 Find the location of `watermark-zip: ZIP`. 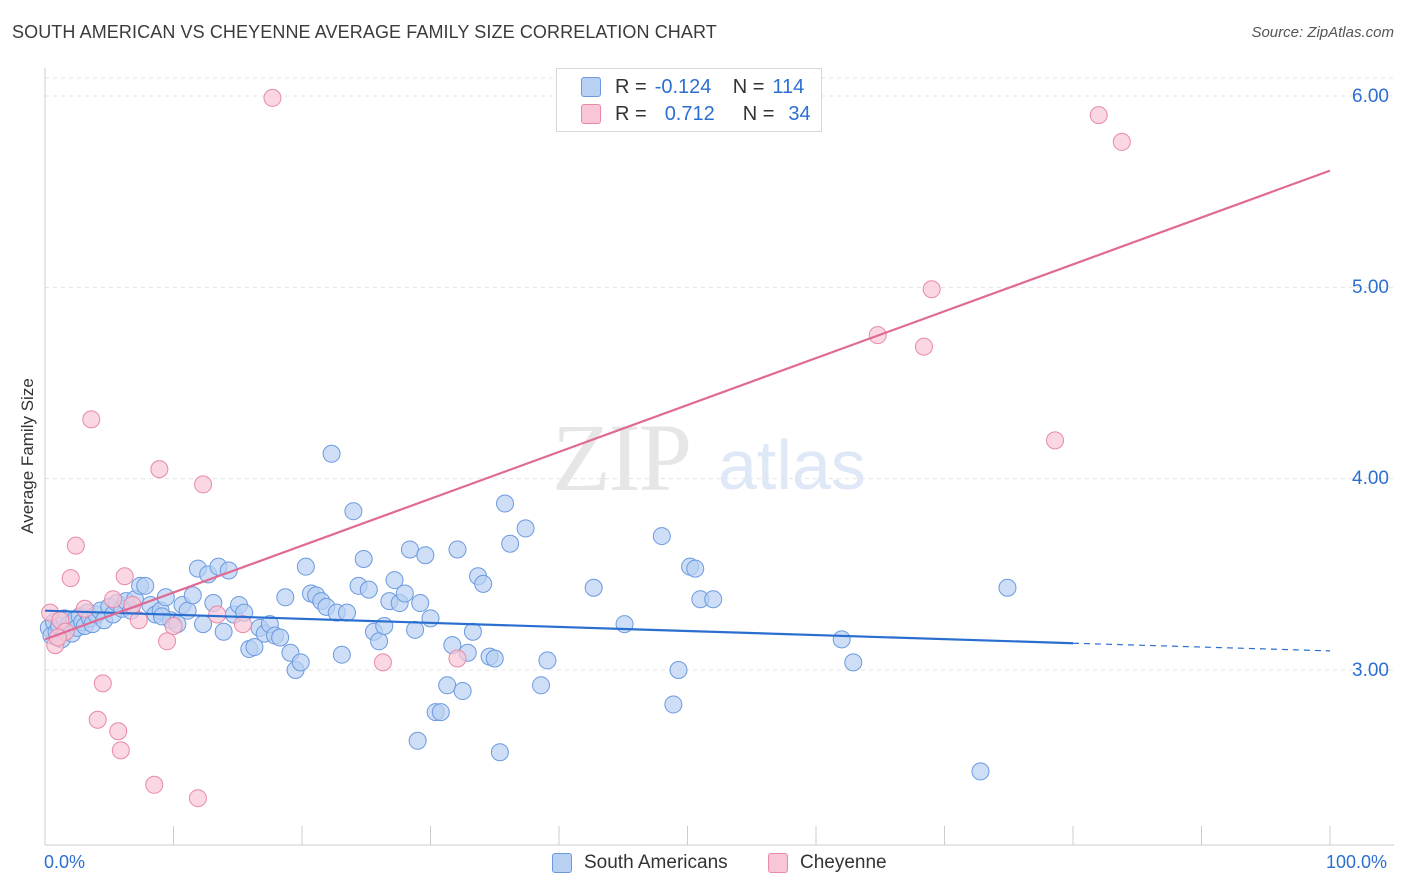

watermark-zip: ZIP is located at coordinates (622, 457).